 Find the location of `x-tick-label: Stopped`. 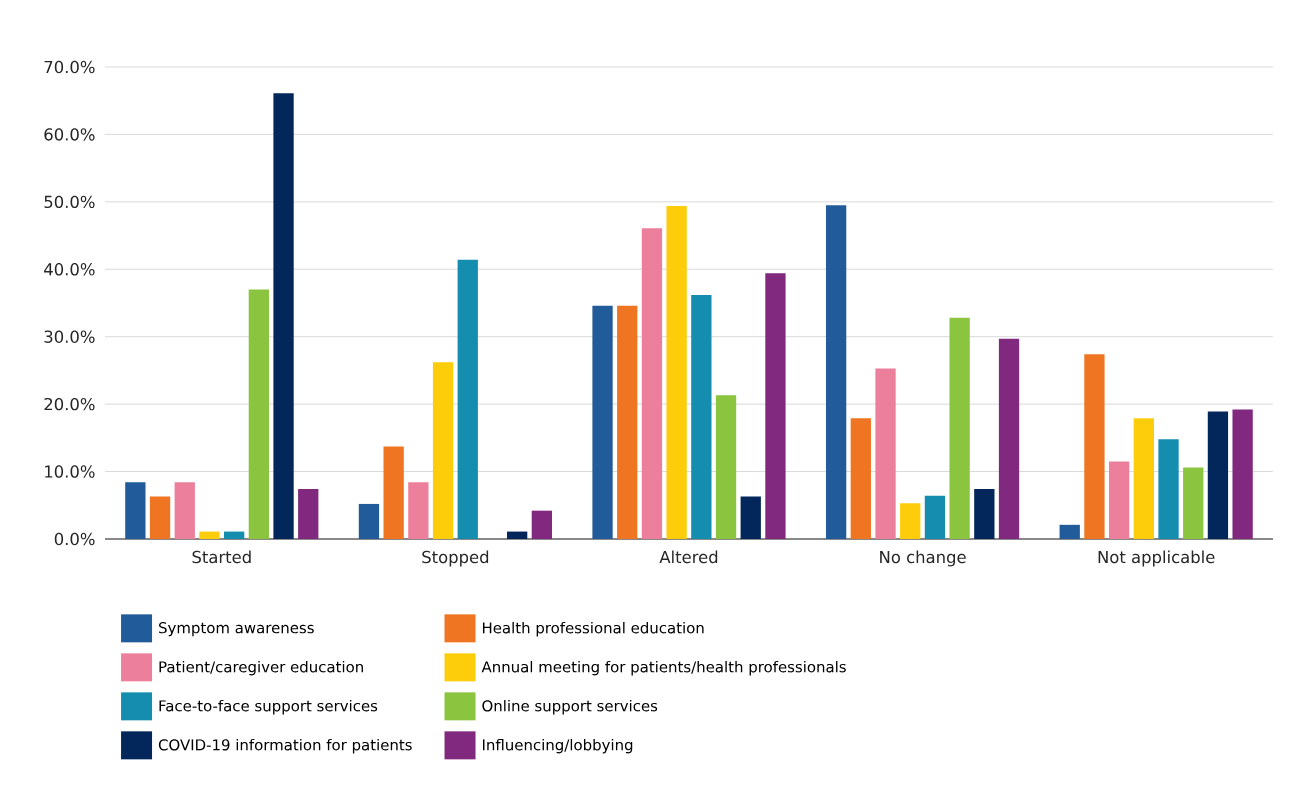

x-tick-label: Stopped is located at coordinates (455, 558).